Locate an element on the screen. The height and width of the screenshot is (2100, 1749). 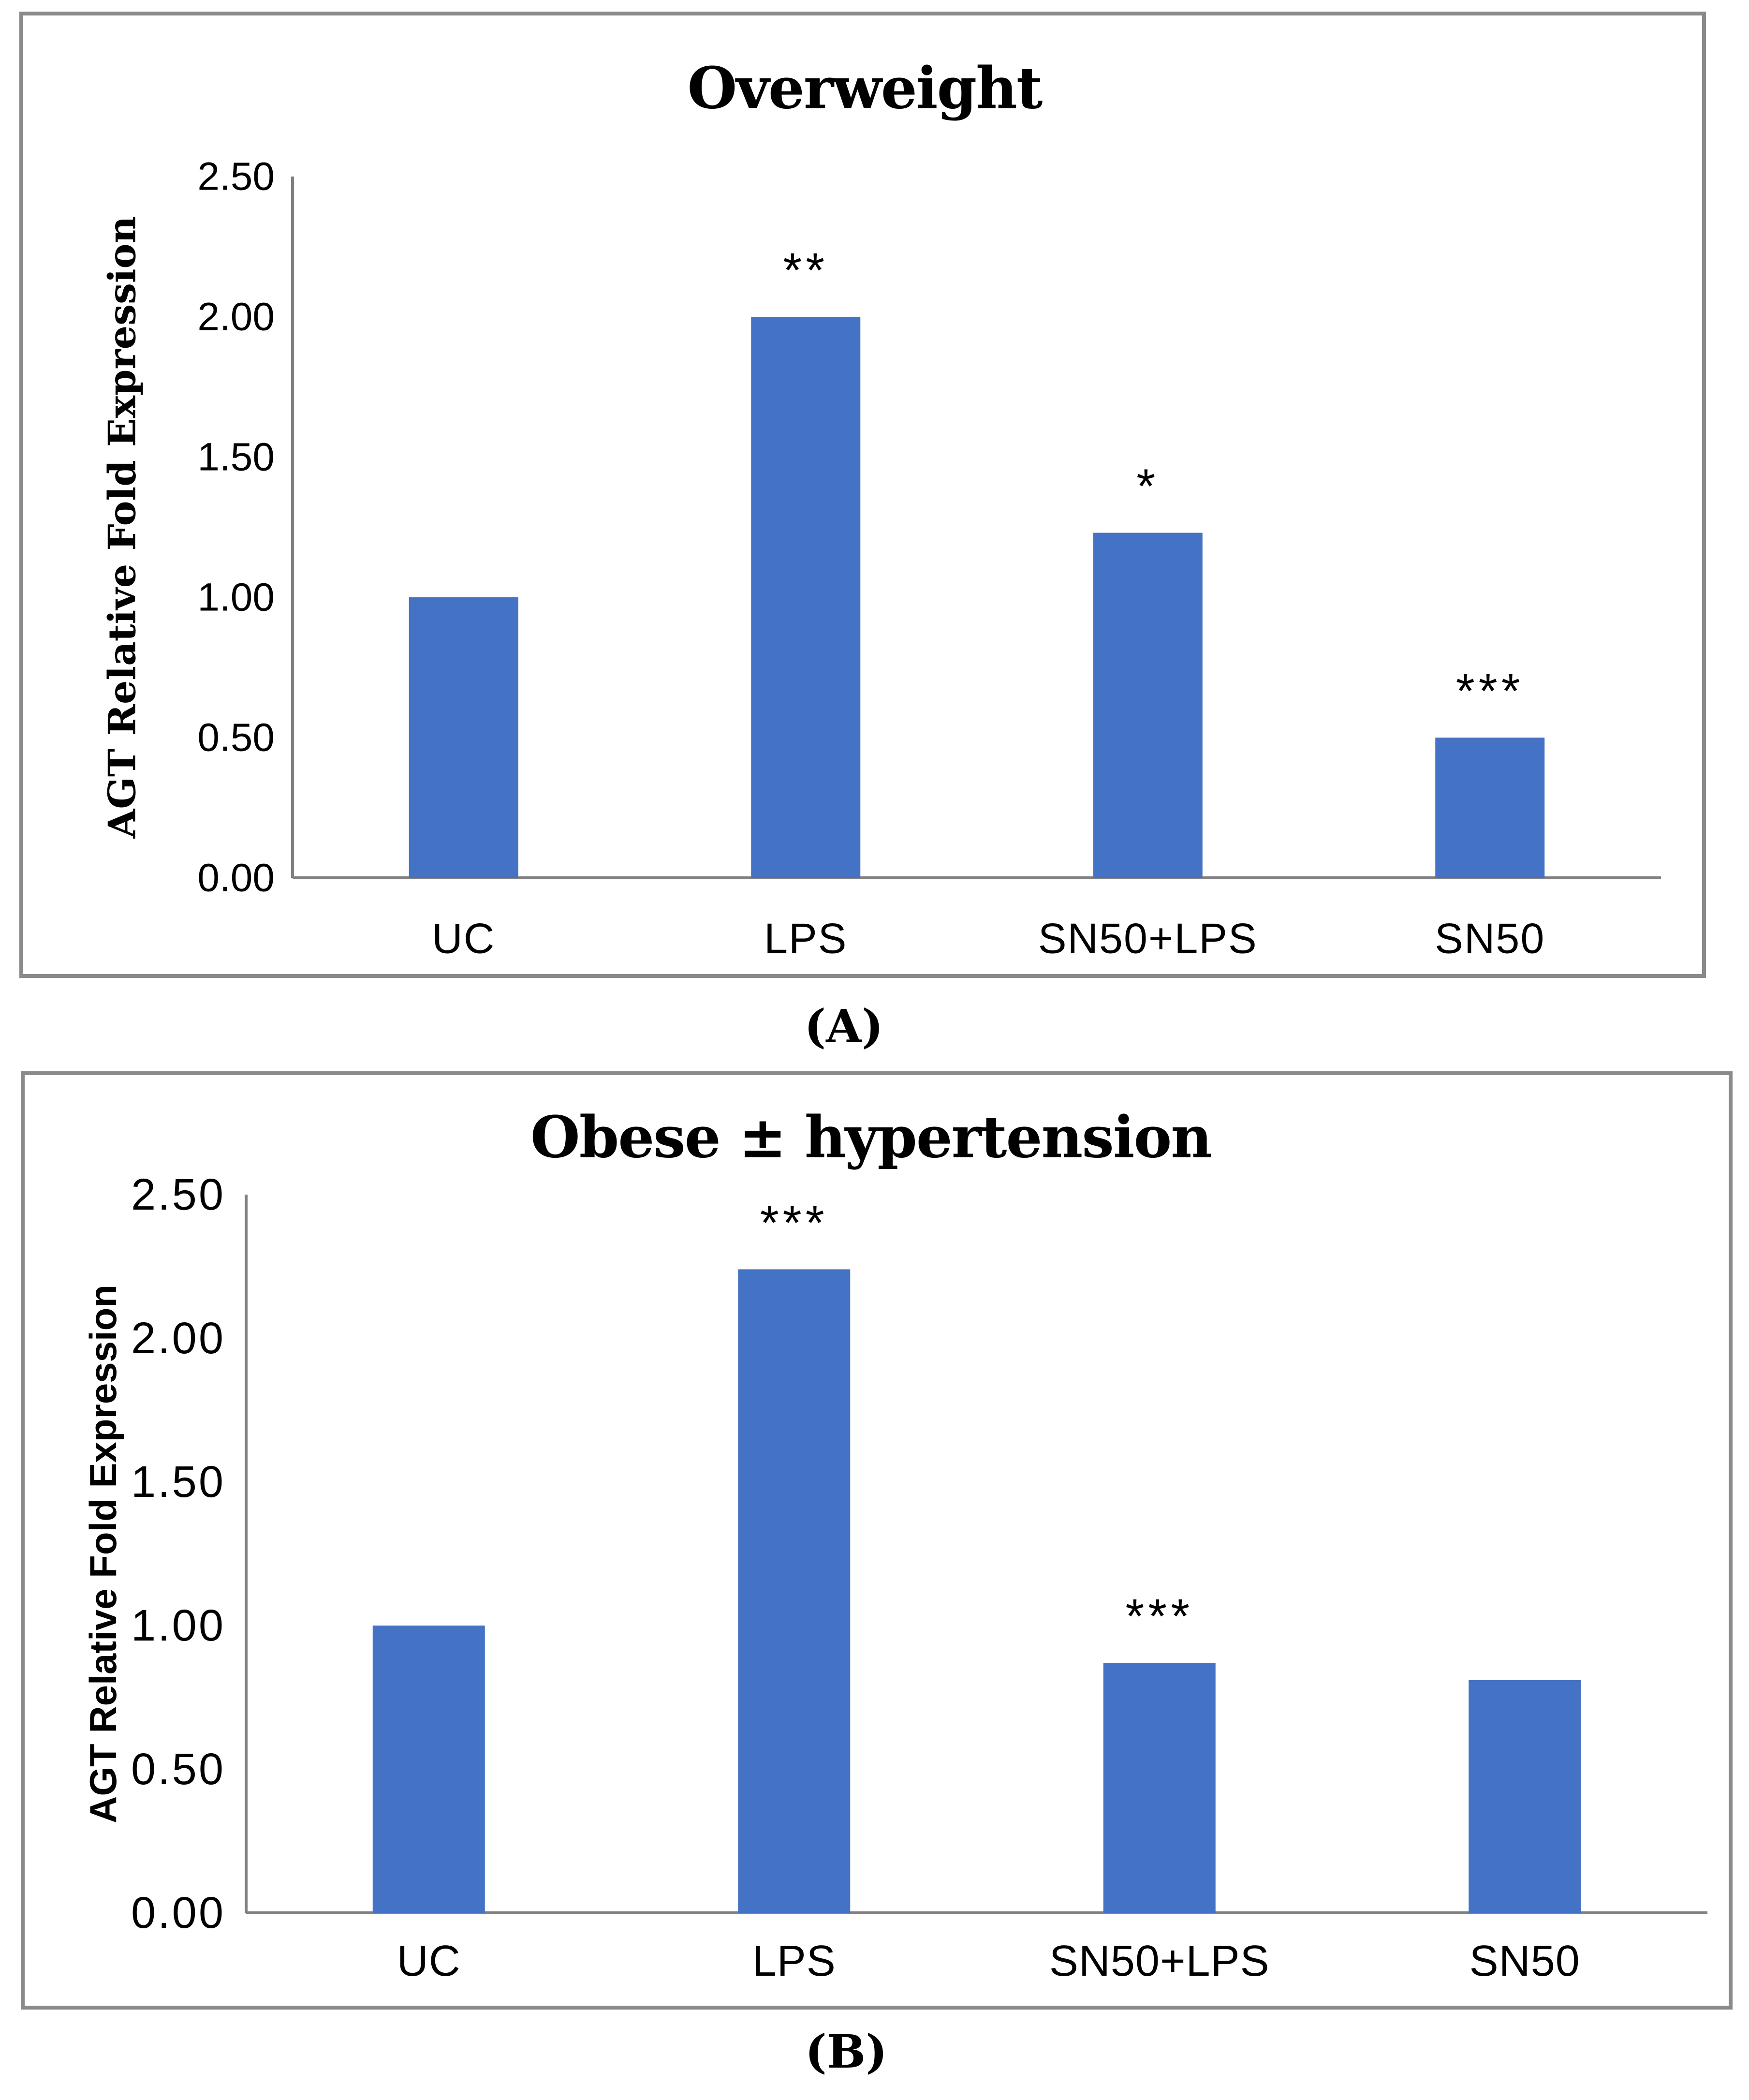
significance-marker-lps: ** is located at coordinates (805, 270).